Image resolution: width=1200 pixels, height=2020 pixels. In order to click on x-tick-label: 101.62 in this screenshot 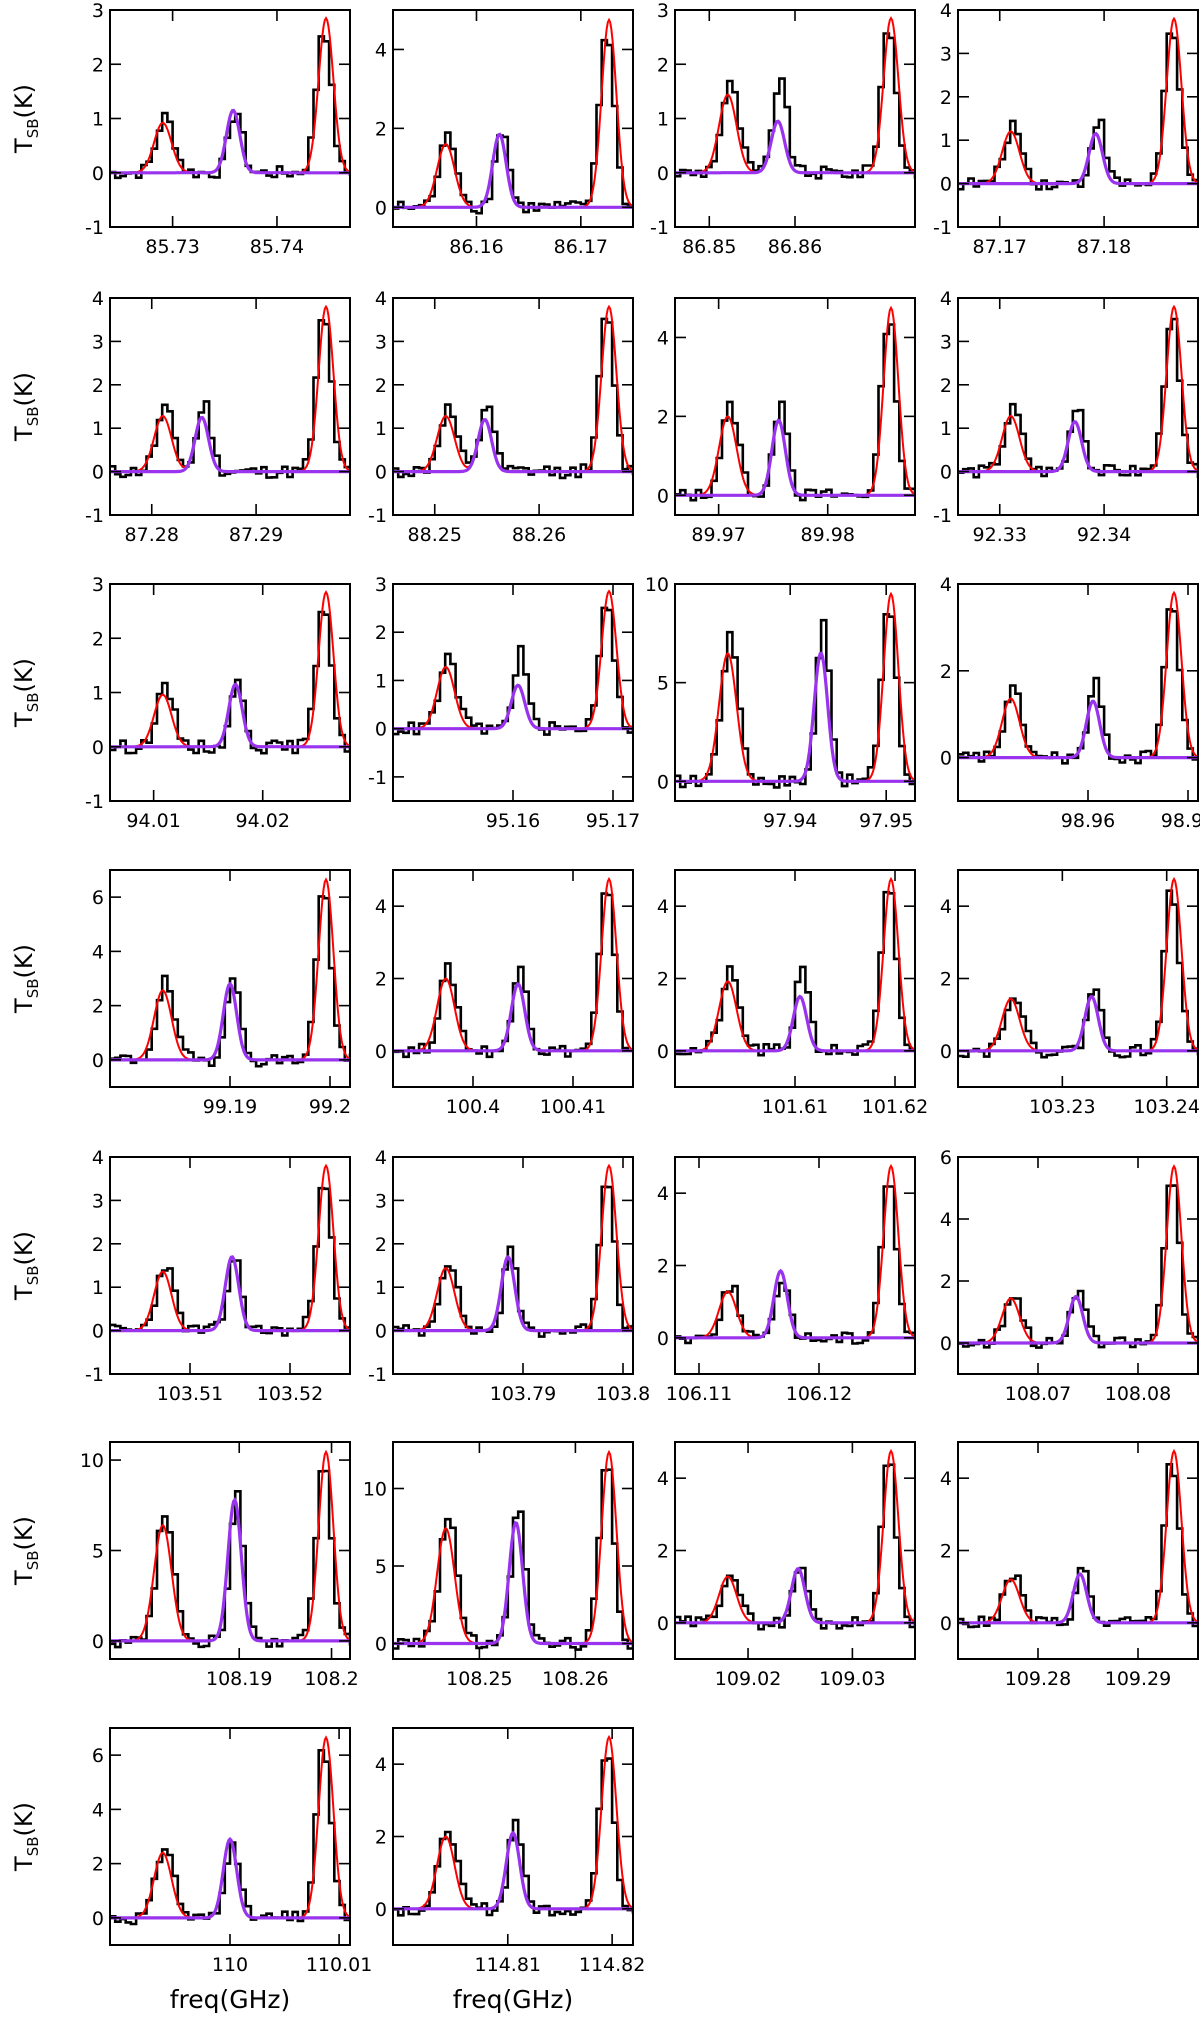, I will do `click(895, 1107)`.